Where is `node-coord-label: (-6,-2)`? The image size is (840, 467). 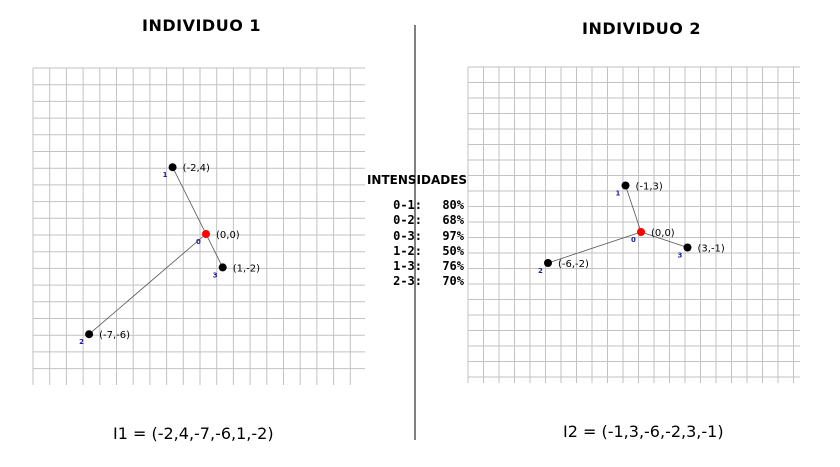 node-coord-label: (-6,-2) is located at coordinates (573, 264).